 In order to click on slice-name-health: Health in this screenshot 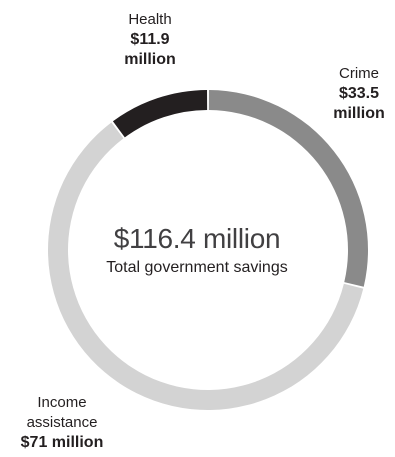, I will do `click(150, 19)`.